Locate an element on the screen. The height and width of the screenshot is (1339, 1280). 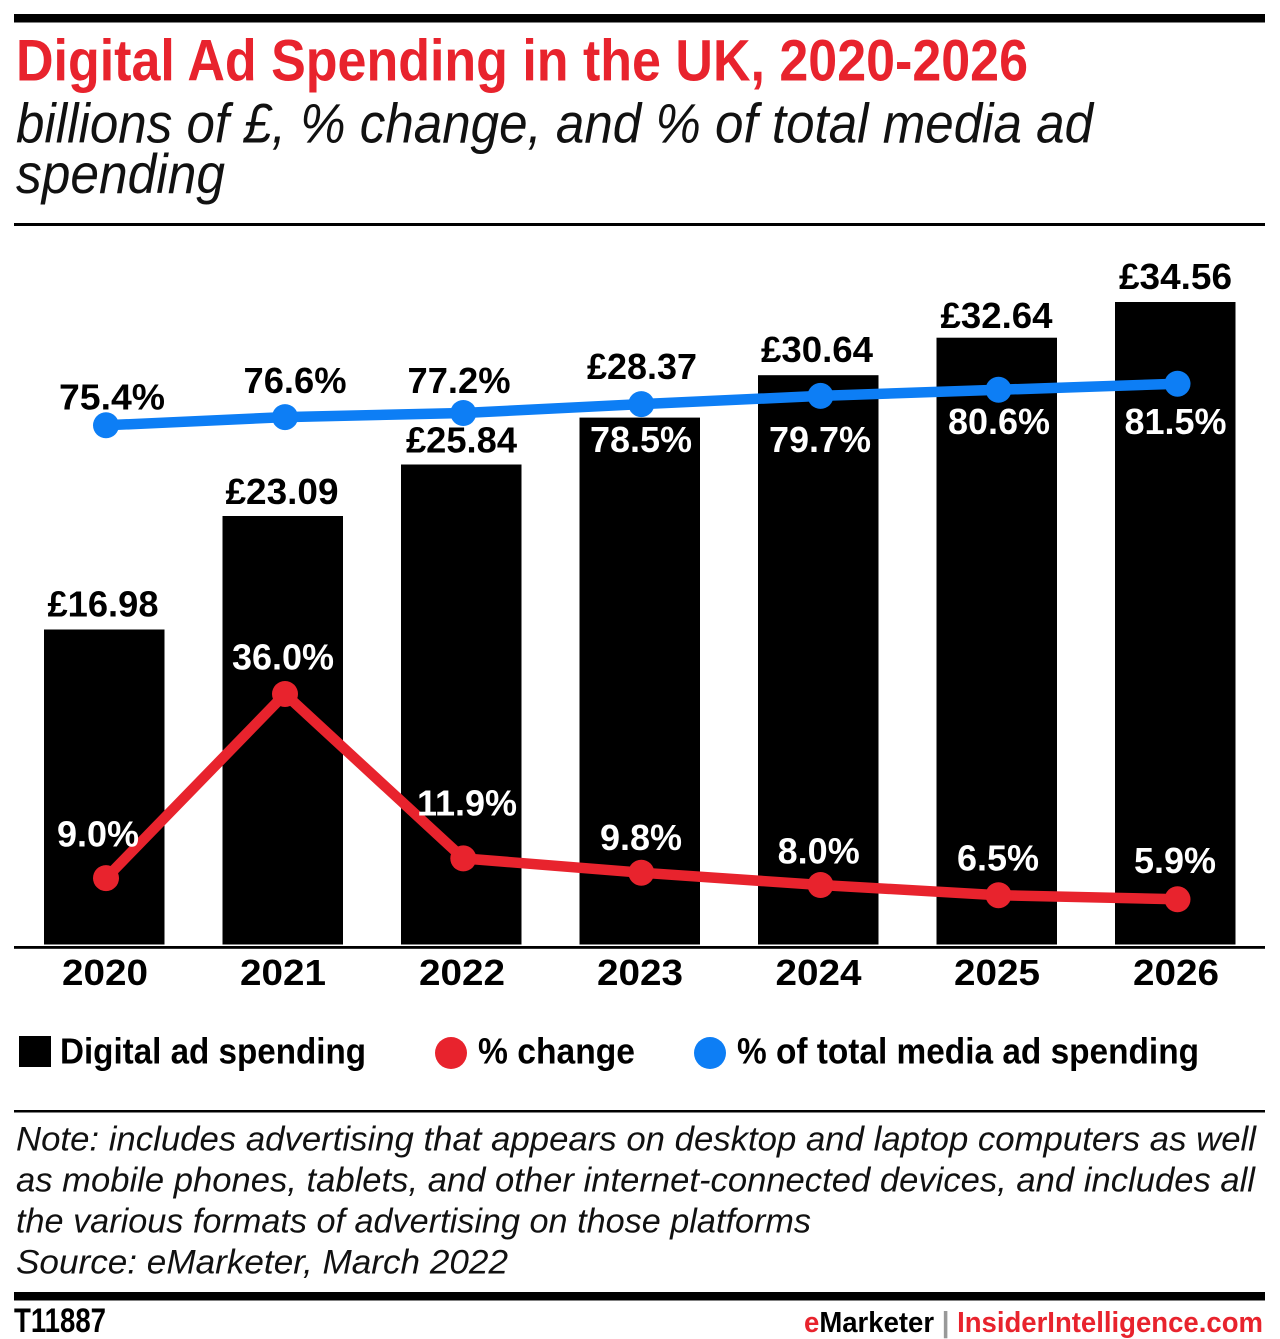
svg-text: 76.6% is located at coordinates (295, 380).